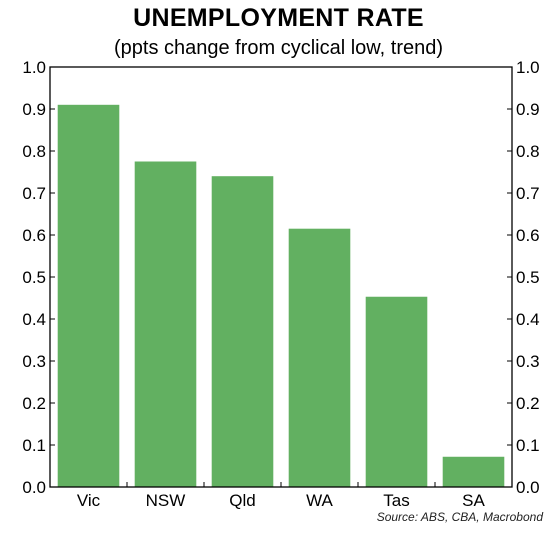 The height and width of the screenshot is (534, 557). What do you see at coordinates (242, 331) in the screenshot?
I see `bar-qld` at bounding box center [242, 331].